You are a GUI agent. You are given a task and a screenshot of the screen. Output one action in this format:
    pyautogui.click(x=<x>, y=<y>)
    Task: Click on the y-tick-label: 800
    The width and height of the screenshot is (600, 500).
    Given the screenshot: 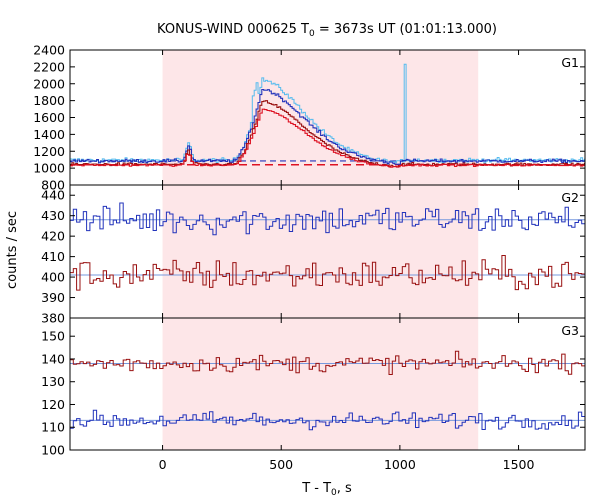 What is the action you would take?
    pyautogui.click(x=53, y=185)
    